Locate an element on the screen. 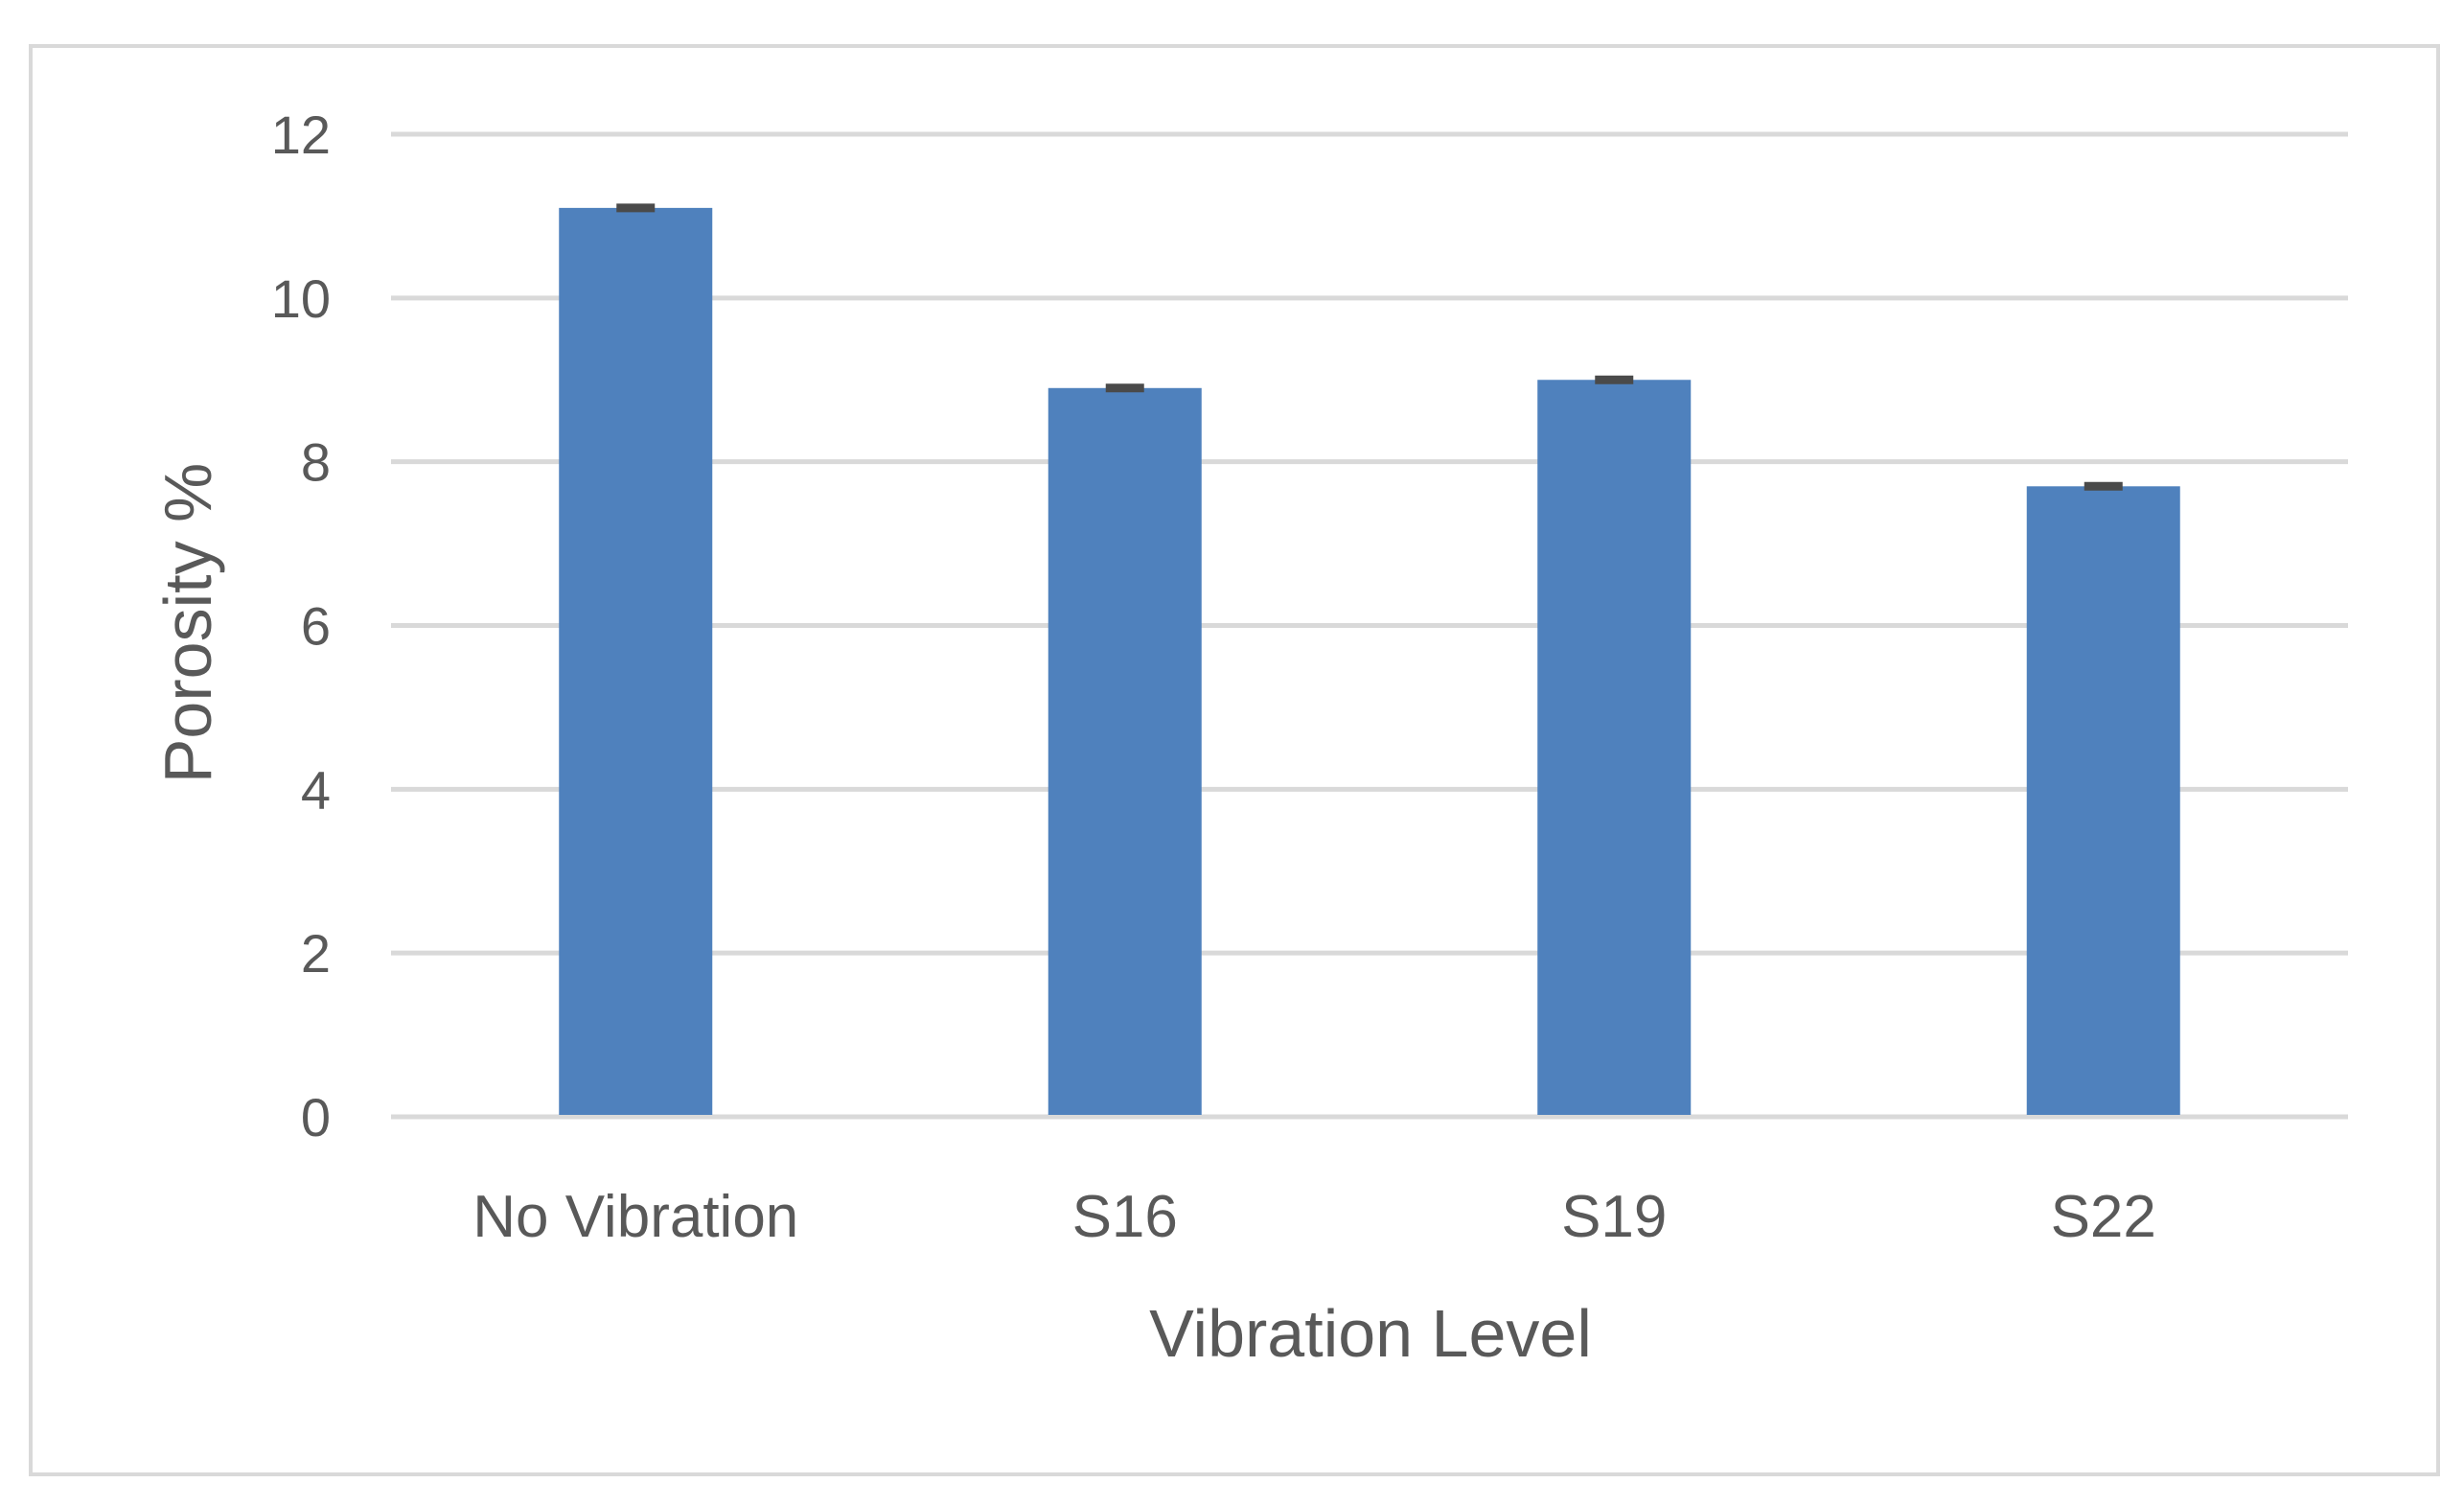 The height and width of the screenshot is (1506, 2464). x-tick-label: S16 is located at coordinates (1125, 1217).